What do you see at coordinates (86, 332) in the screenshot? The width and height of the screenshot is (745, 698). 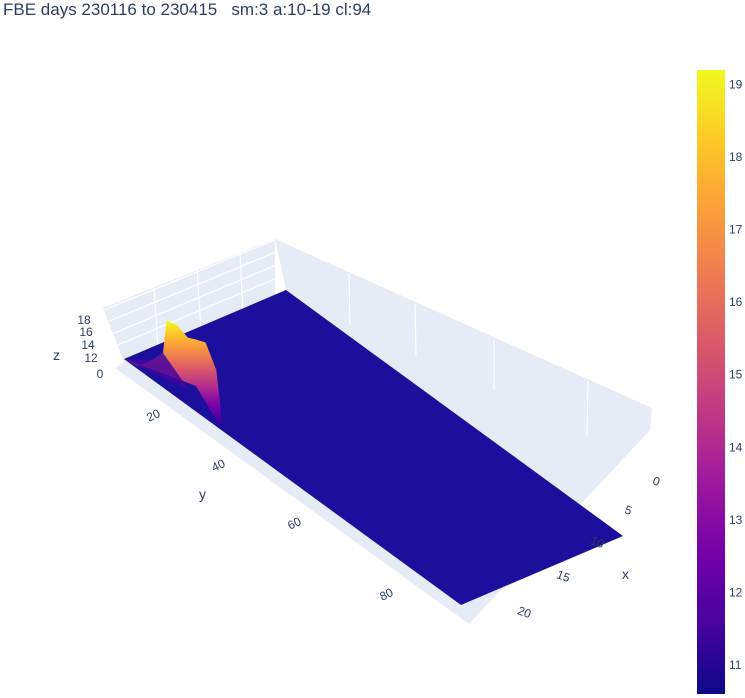 I see `z-tick-label: 16` at bounding box center [86, 332].